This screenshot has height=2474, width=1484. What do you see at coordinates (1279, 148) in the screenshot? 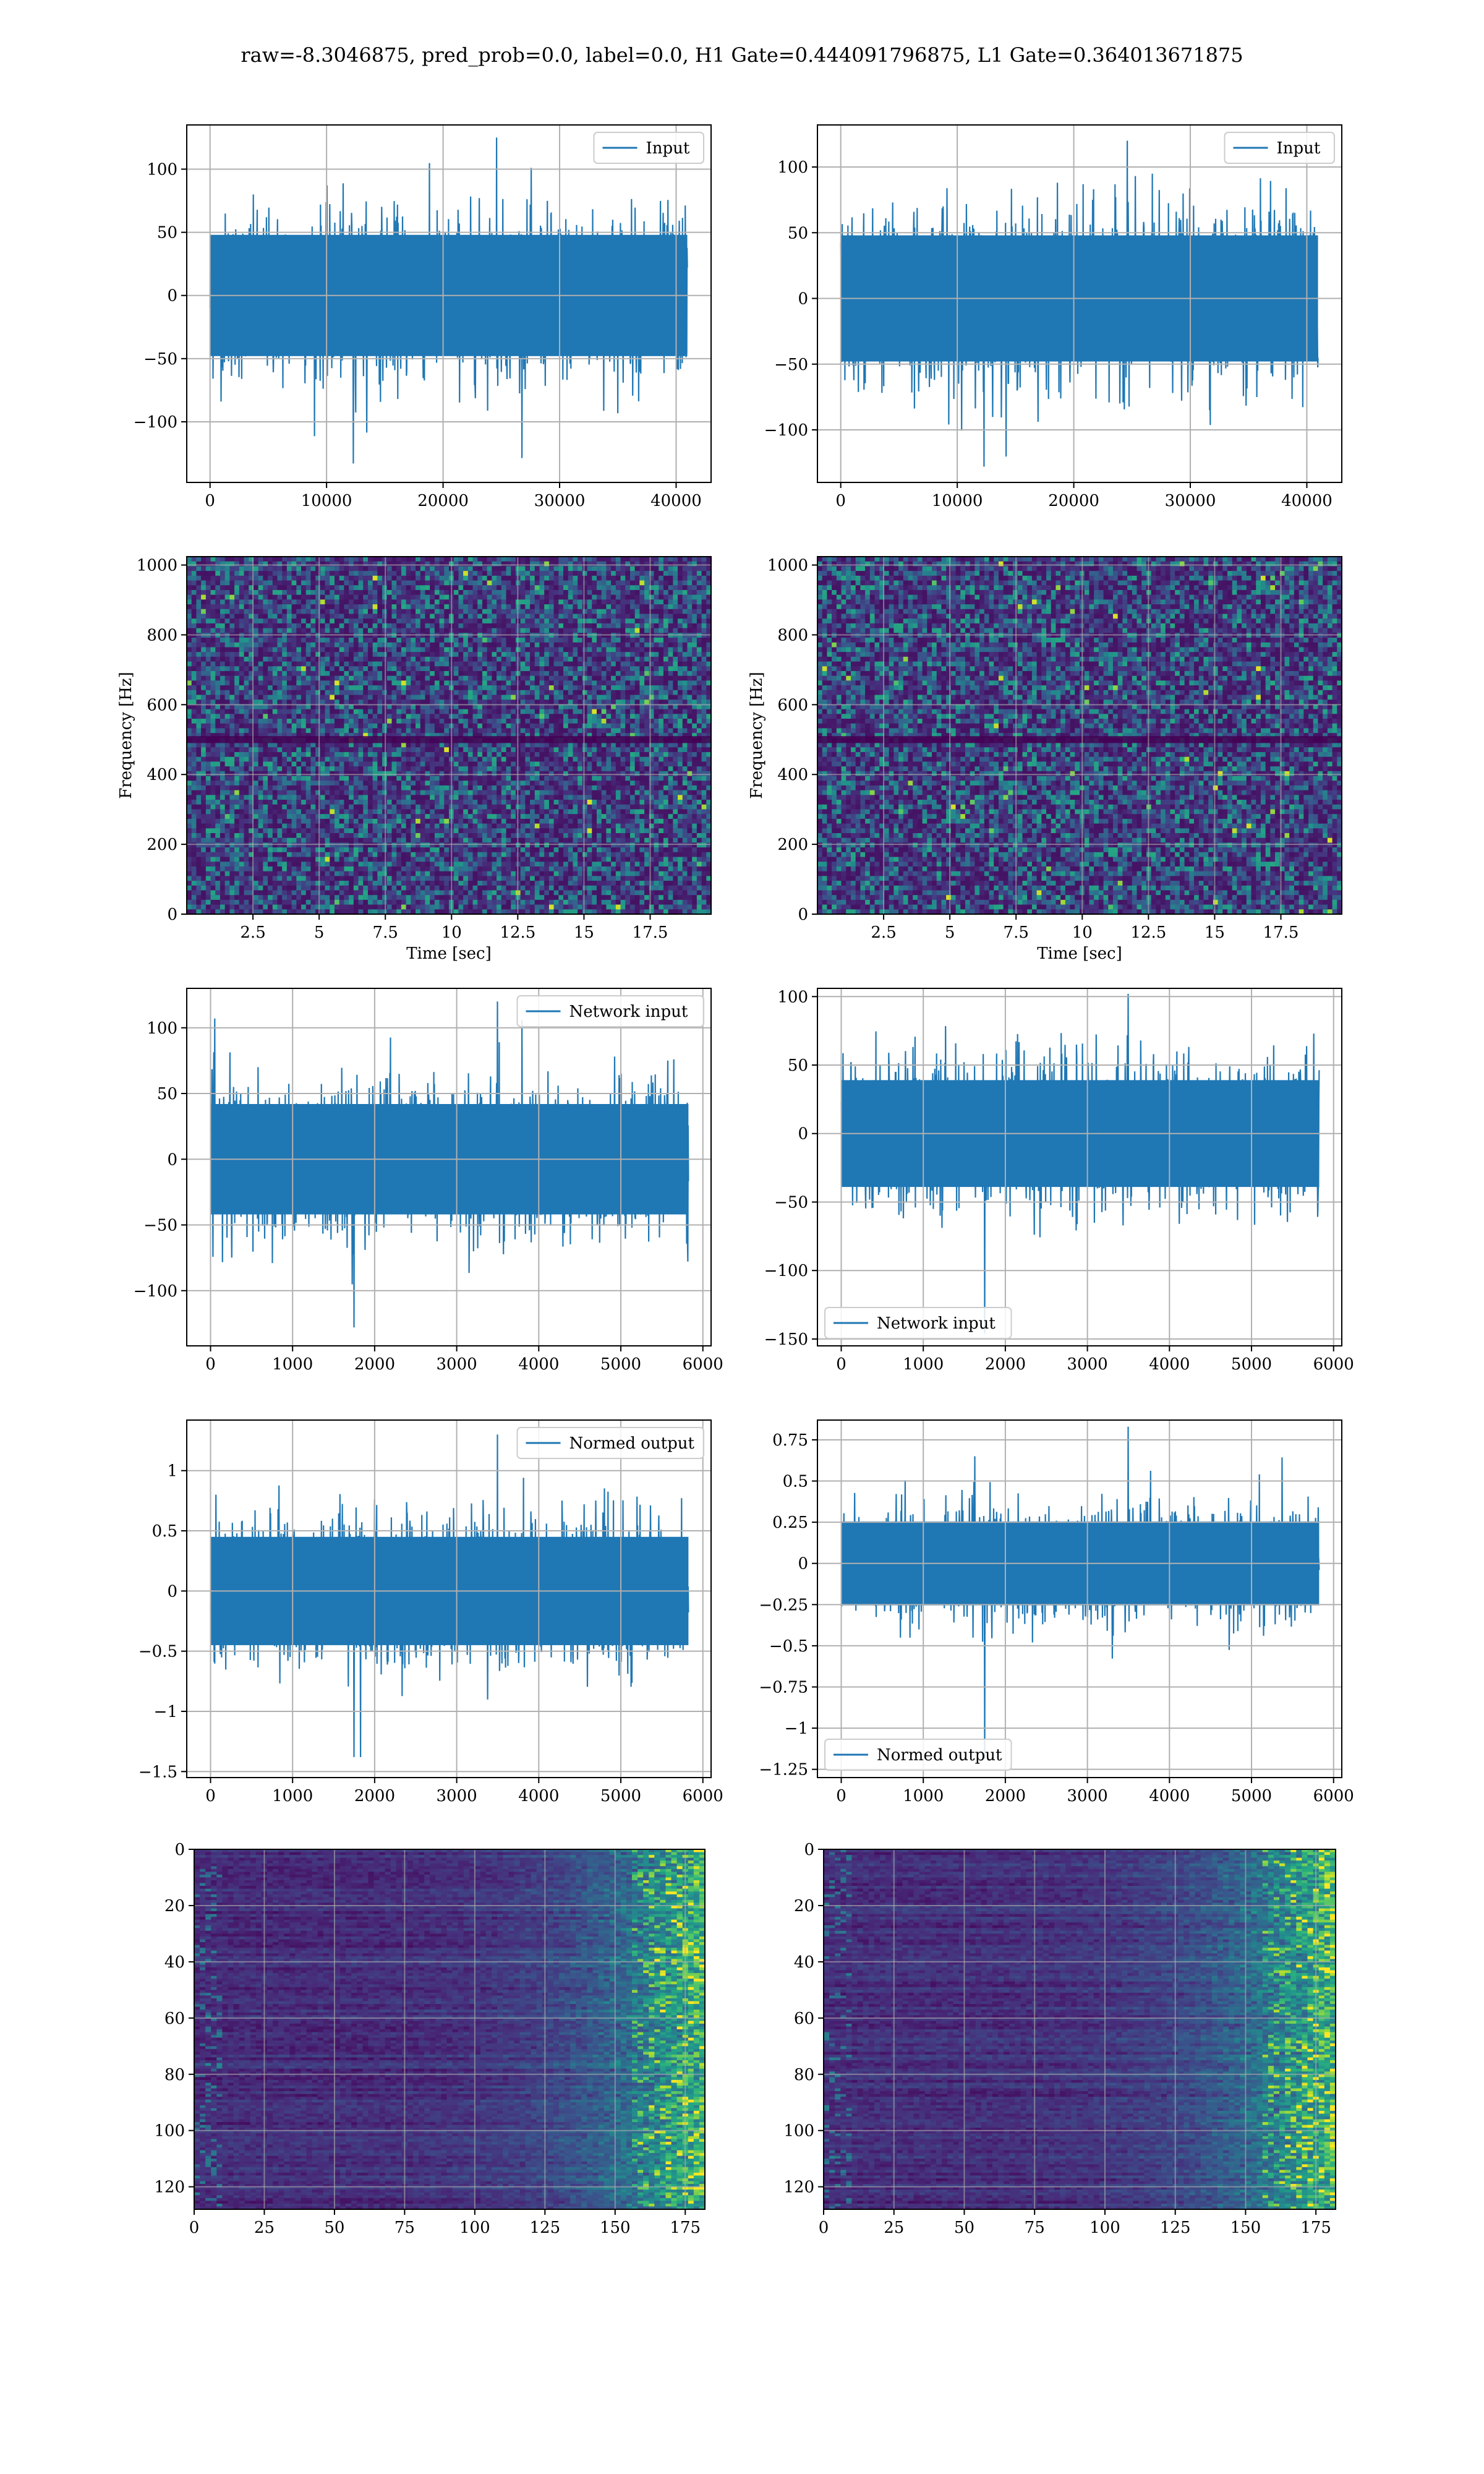
I see `legend: Input` at bounding box center [1279, 148].